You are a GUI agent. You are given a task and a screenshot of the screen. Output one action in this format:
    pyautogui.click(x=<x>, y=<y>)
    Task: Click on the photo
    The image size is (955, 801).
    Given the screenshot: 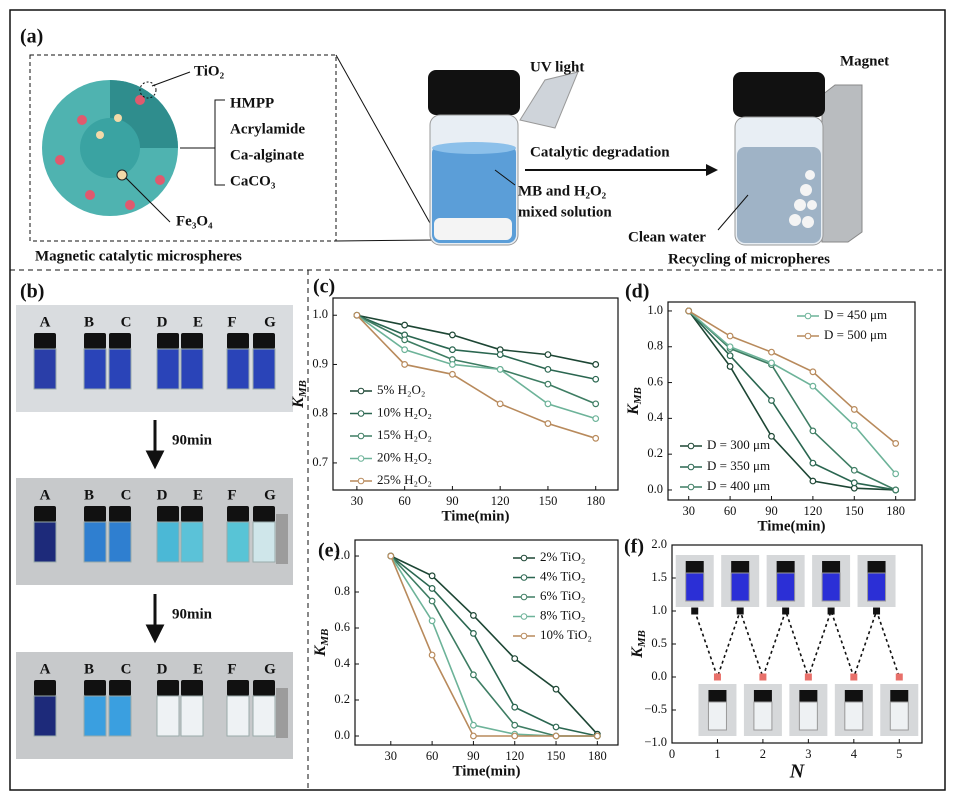 What is the action you would take?
    pyautogui.click(x=154, y=705)
    